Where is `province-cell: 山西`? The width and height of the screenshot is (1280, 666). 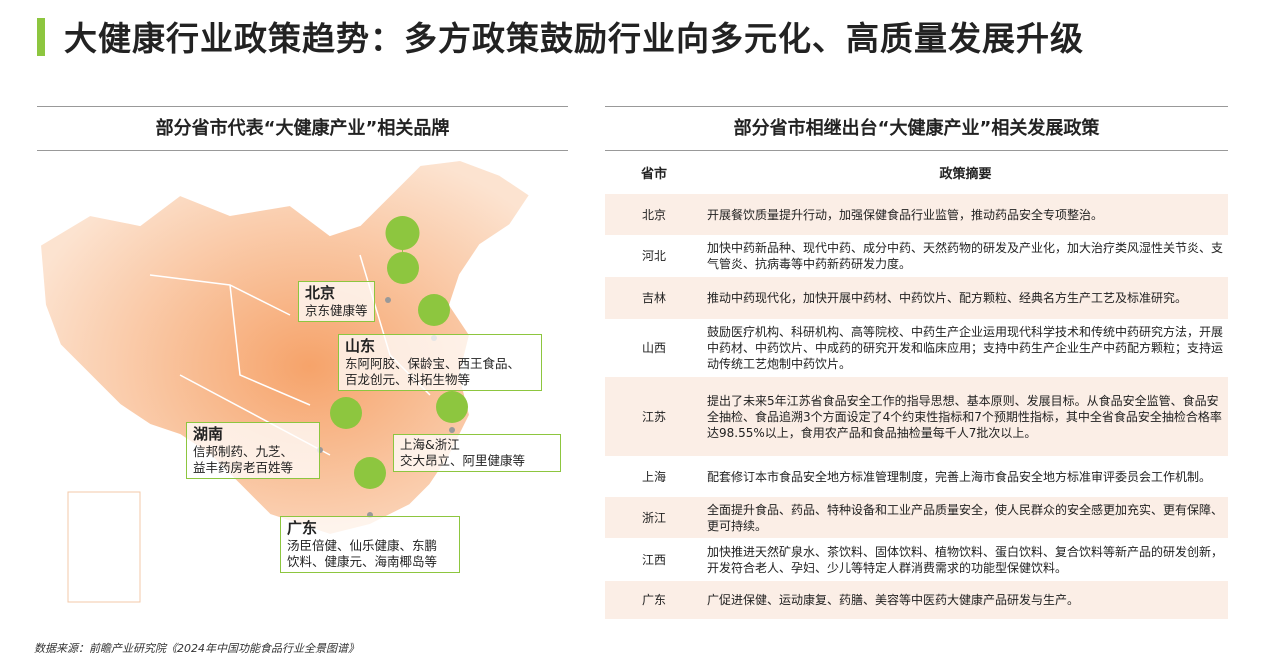 province-cell: 山西 is located at coordinates (653, 348).